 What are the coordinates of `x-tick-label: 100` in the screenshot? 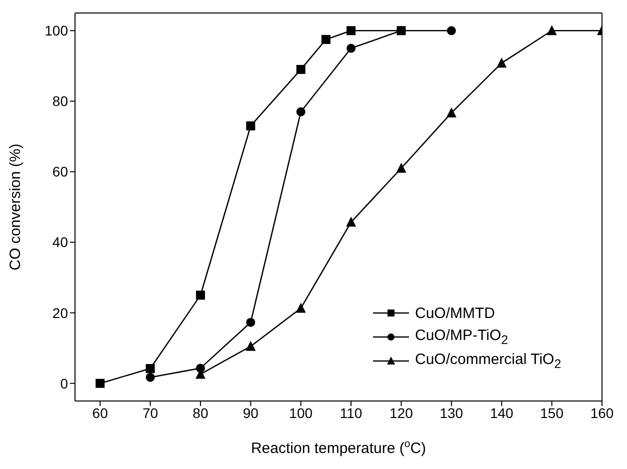 It's located at (301, 412).